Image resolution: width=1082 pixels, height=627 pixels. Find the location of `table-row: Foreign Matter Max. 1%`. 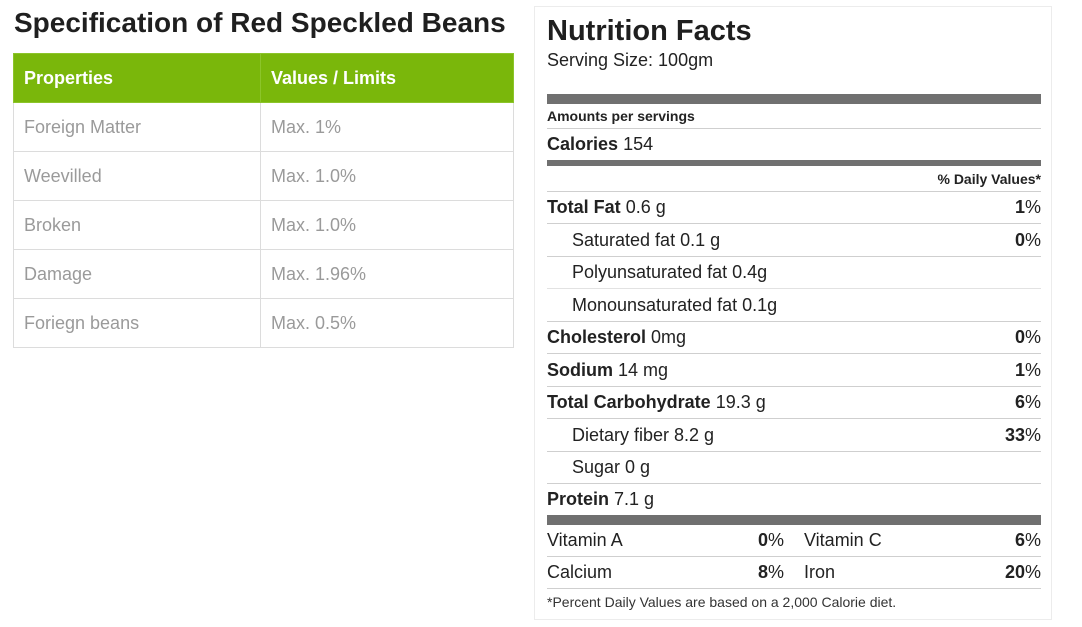

table-row: Foreign Matter Max. 1% is located at coordinates (263, 127).